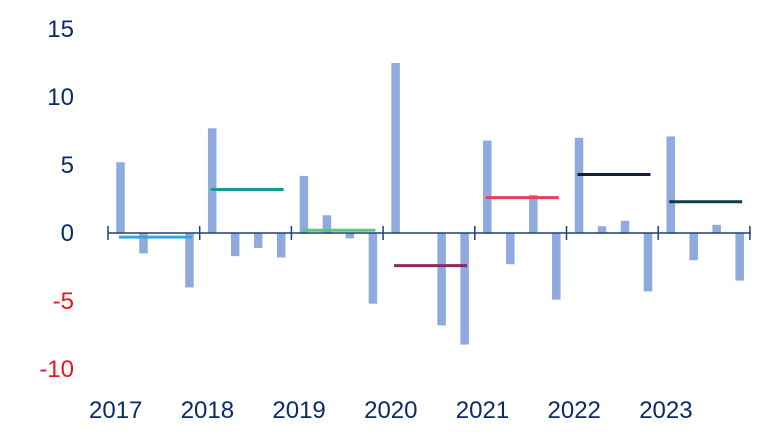  What do you see at coordinates (625, 226) in the screenshot?
I see `bar-2022-q3` at bounding box center [625, 226].